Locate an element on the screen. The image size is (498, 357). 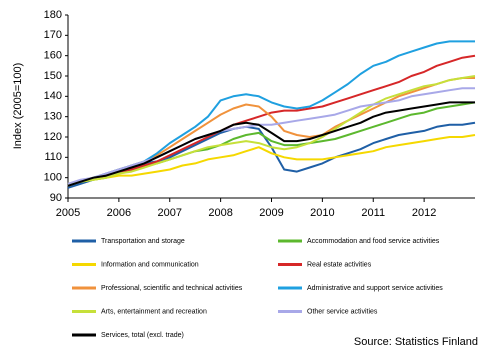
y-tick-label: 130 is located at coordinates (53, 117).